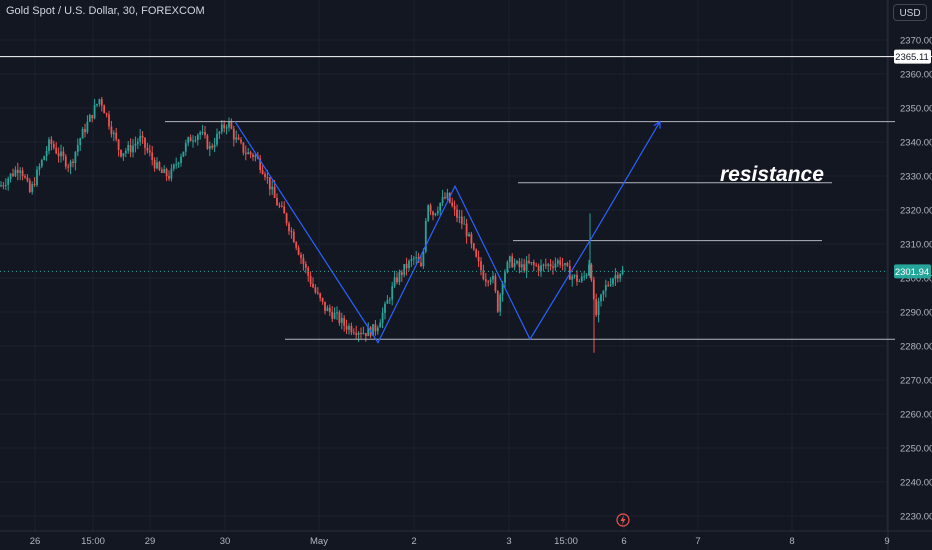 This screenshot has height=550, width=932. Describe the element at coordinates (916, 75) in the screenshot. I see `price-tick-label: 2360.00` at that location.